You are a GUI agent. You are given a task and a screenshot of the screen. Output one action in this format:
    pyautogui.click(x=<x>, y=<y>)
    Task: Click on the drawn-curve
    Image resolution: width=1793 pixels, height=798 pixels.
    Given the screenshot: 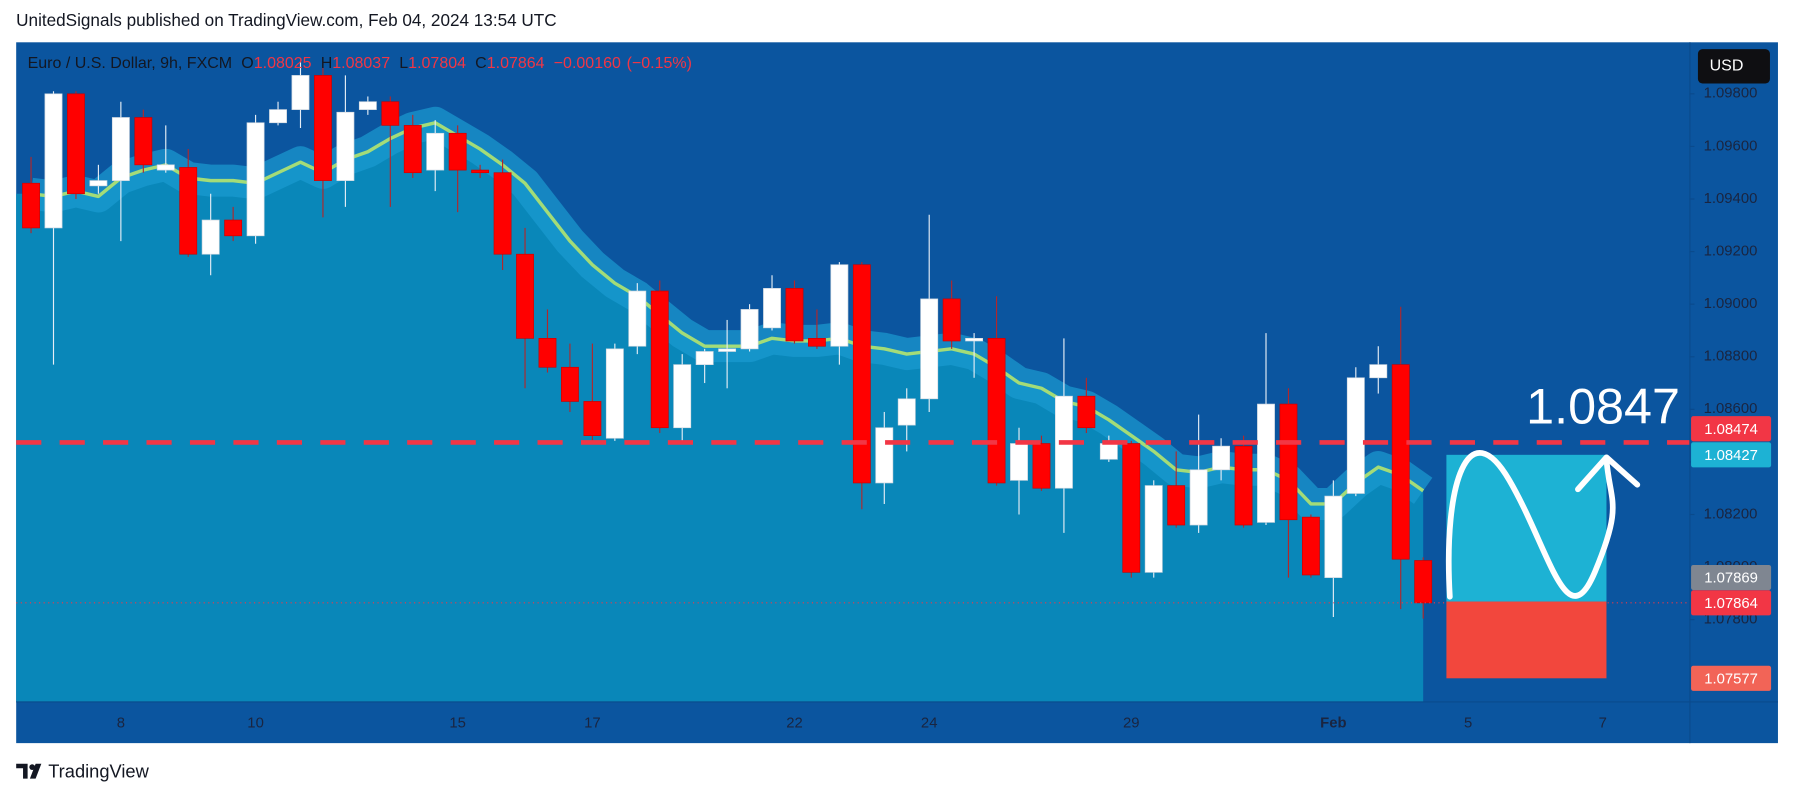 What is the action you would take?
    pyautogui.click(x=1530, y=525)
    